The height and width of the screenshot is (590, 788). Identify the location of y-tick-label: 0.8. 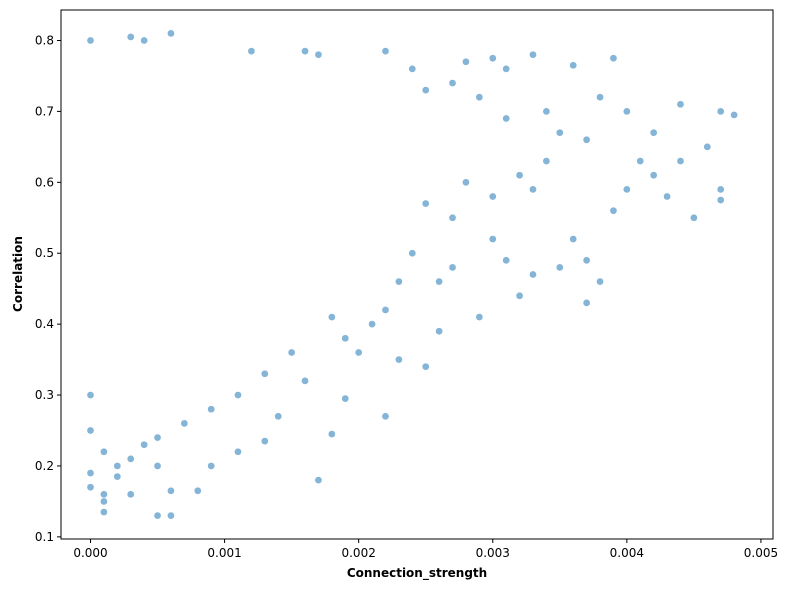
(44, 40).